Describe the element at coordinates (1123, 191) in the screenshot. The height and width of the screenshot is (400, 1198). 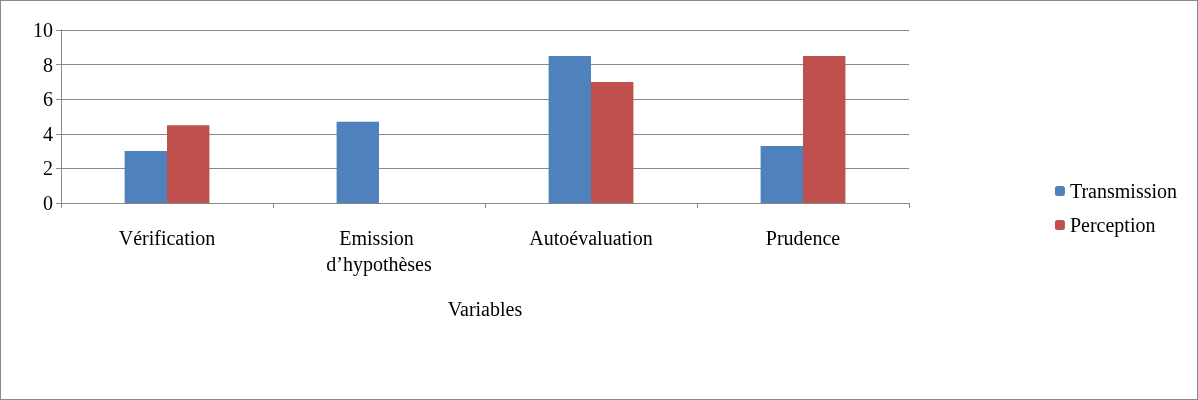
I see `legend-label: Transmission` at that location.